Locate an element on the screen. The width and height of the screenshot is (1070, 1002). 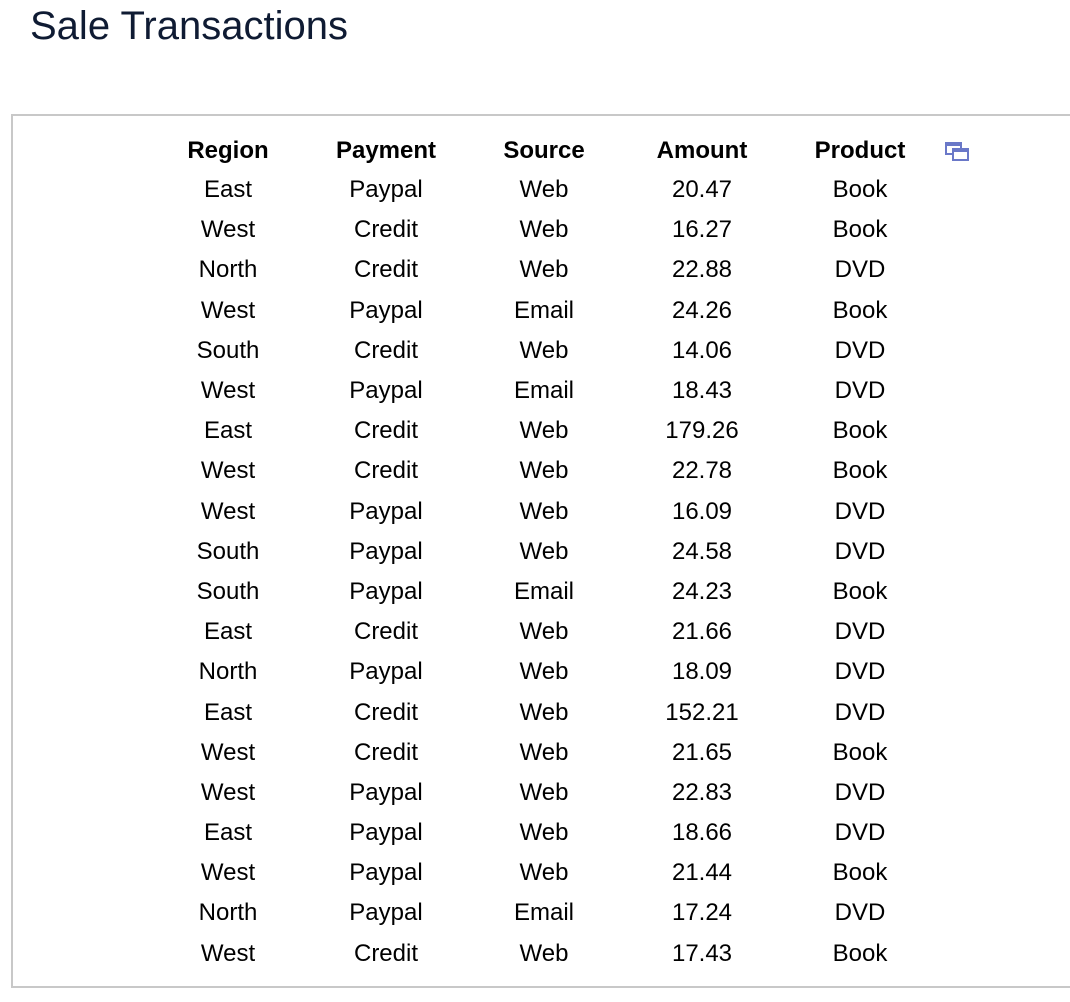
table-row: West Paypal Email 18.43 DVD is located at coordinates (544, 391).